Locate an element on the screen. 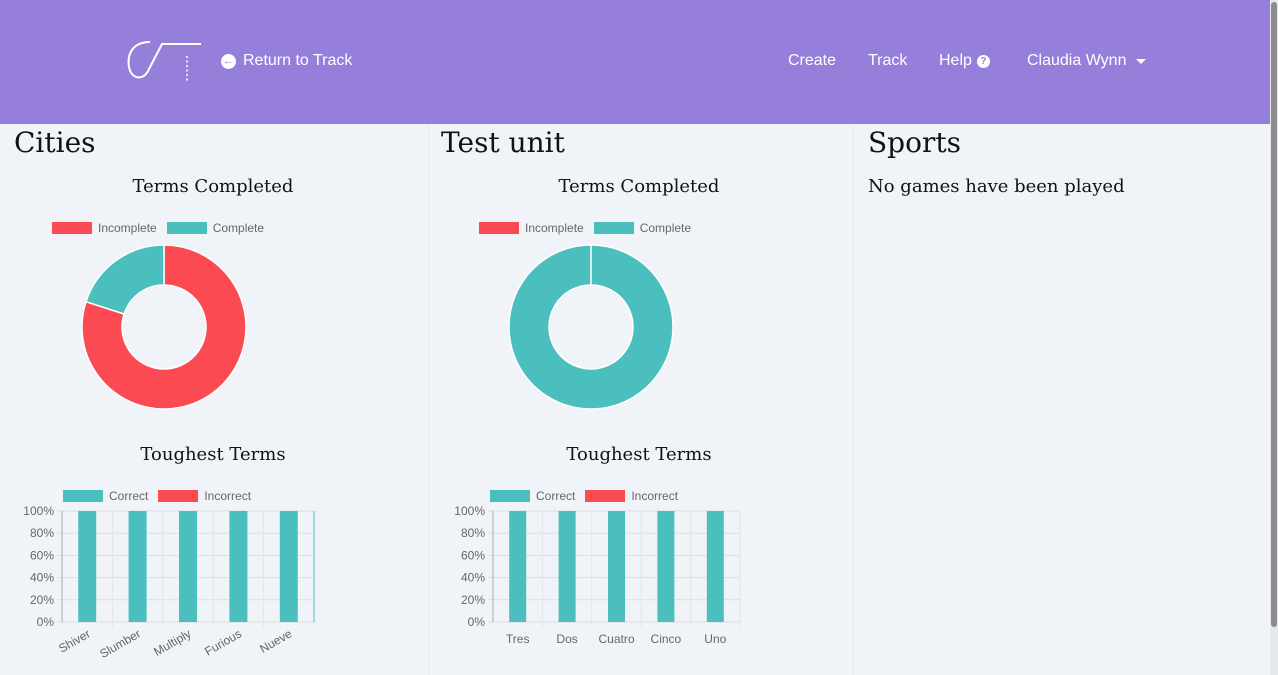  scrollbar-thumb is located at coordinates (1274, 314).